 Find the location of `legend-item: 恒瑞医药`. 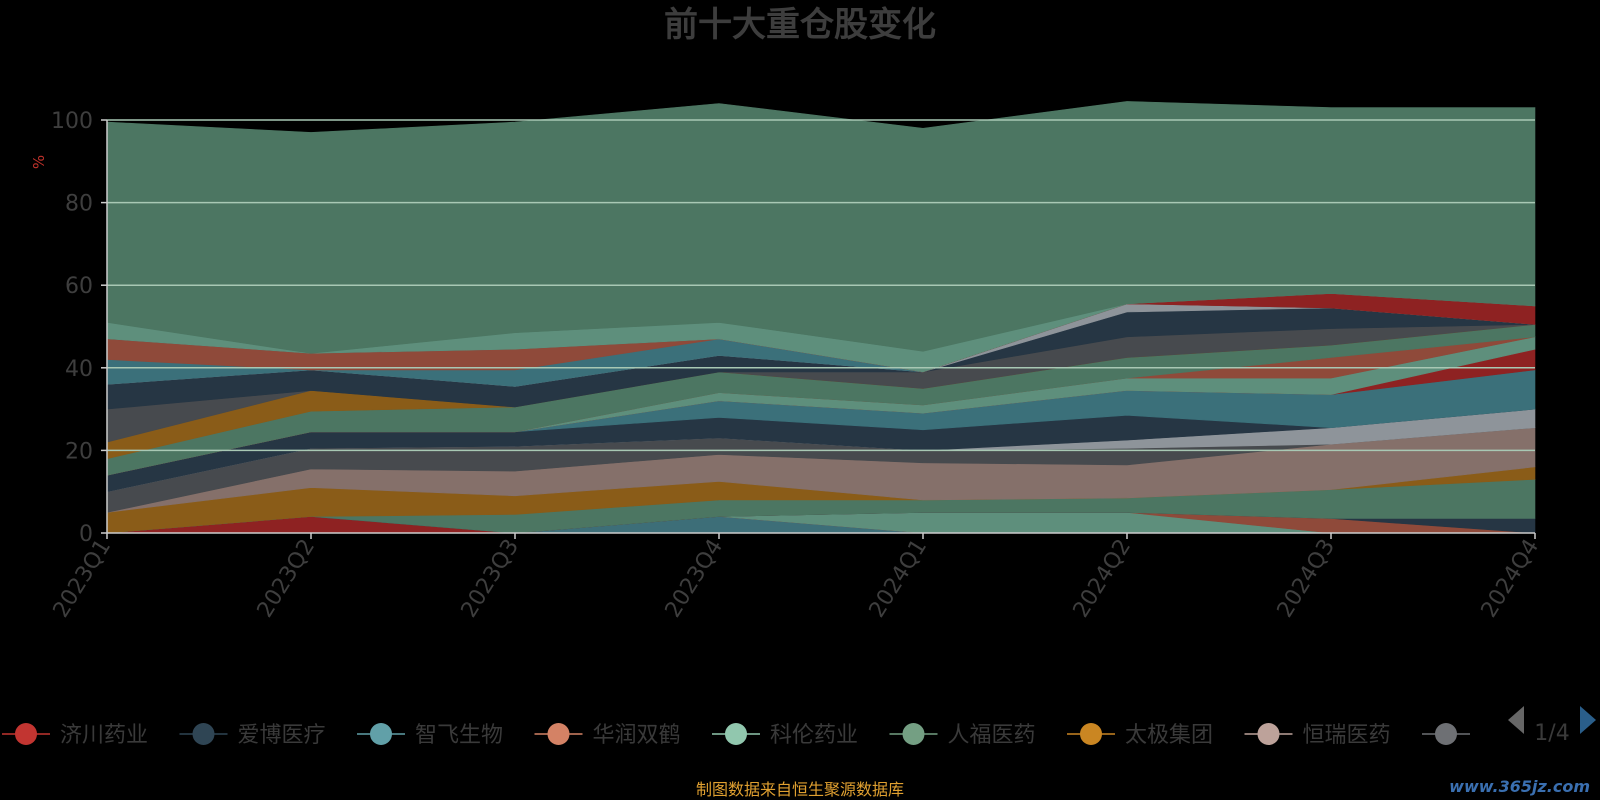

legend-item: 恒瑞医药 is located at coordinates (1317, 735).